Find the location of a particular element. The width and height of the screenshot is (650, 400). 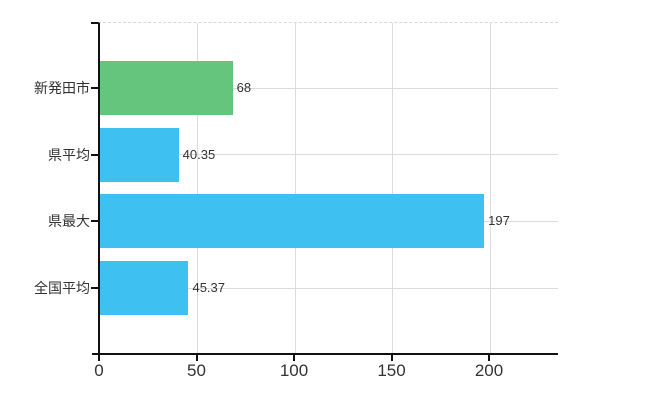

category-label: 県最大 is located at coordinates (69, 221).